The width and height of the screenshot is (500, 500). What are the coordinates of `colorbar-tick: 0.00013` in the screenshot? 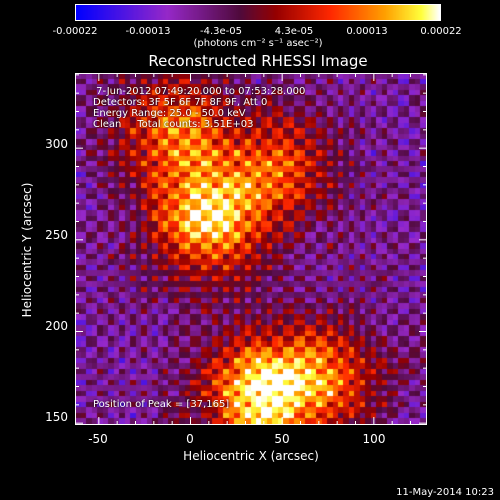 It's located at (367, 31).